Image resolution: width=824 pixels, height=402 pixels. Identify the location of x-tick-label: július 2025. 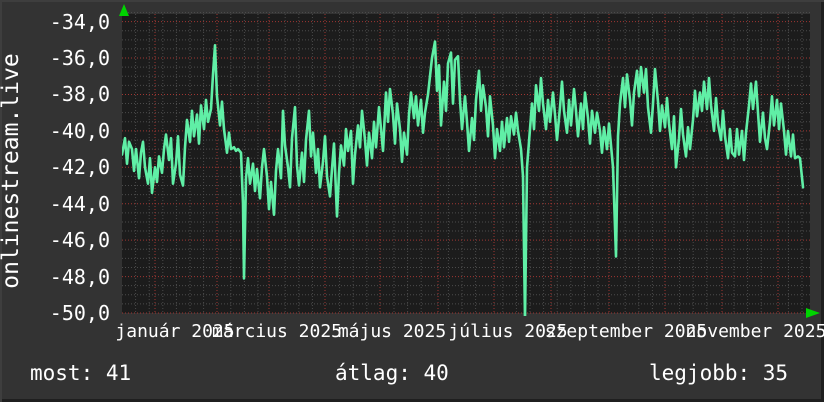
(508, 331).